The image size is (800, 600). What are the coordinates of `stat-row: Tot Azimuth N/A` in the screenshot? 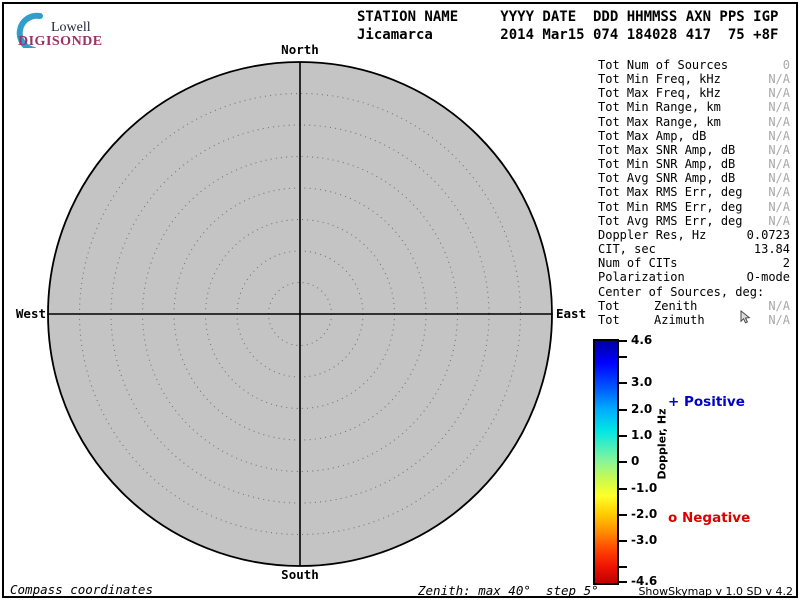 It's located at (694, 319).